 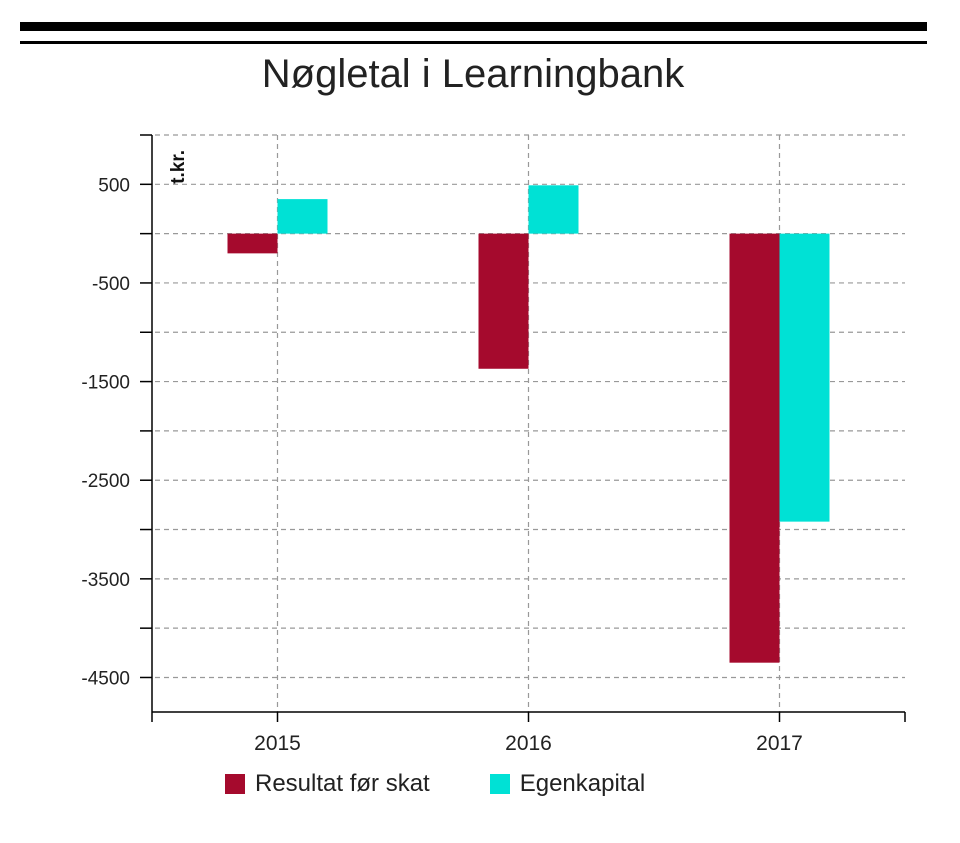 What do you see at coordinates (105, 383) in the screenshot?
I see `y-tick-label: -1500` at bounding box center [105, 383].